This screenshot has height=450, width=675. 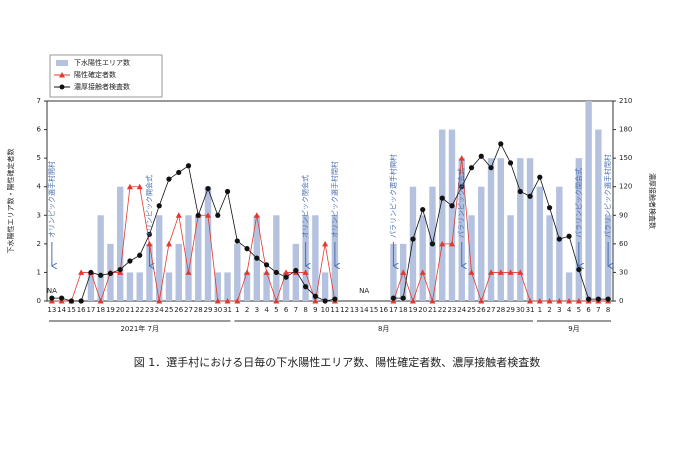 What do you see at coordinates (452, 310) in the screenshot?
I see `x-tick-label: 23` at bounding box center [452, 310].